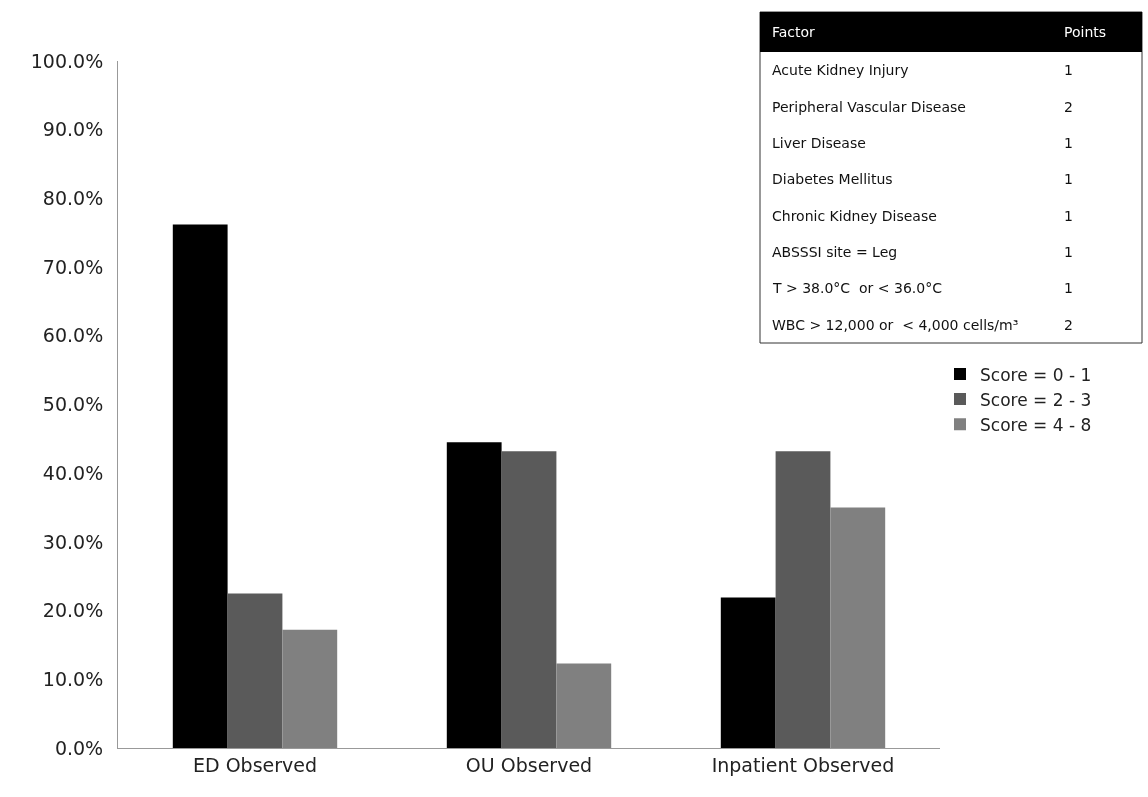 The width and height of the screenshot is (1148, 797). I want to click on legend-label: Score = 2 - 3, so click(1036, 399).